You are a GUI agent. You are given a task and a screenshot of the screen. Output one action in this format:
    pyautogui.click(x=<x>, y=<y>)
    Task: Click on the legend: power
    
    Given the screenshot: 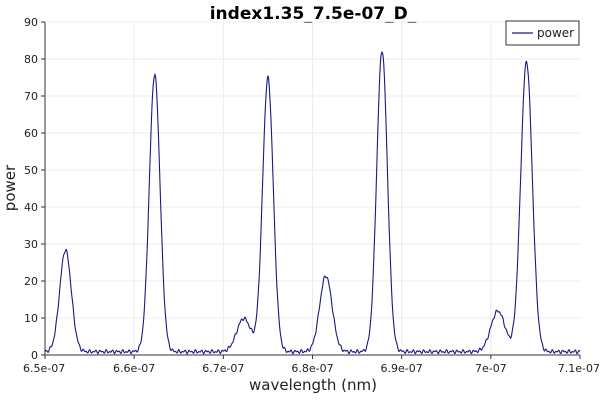 What is the action you would take?
    pyautogui.click(x=542, y=33)
    